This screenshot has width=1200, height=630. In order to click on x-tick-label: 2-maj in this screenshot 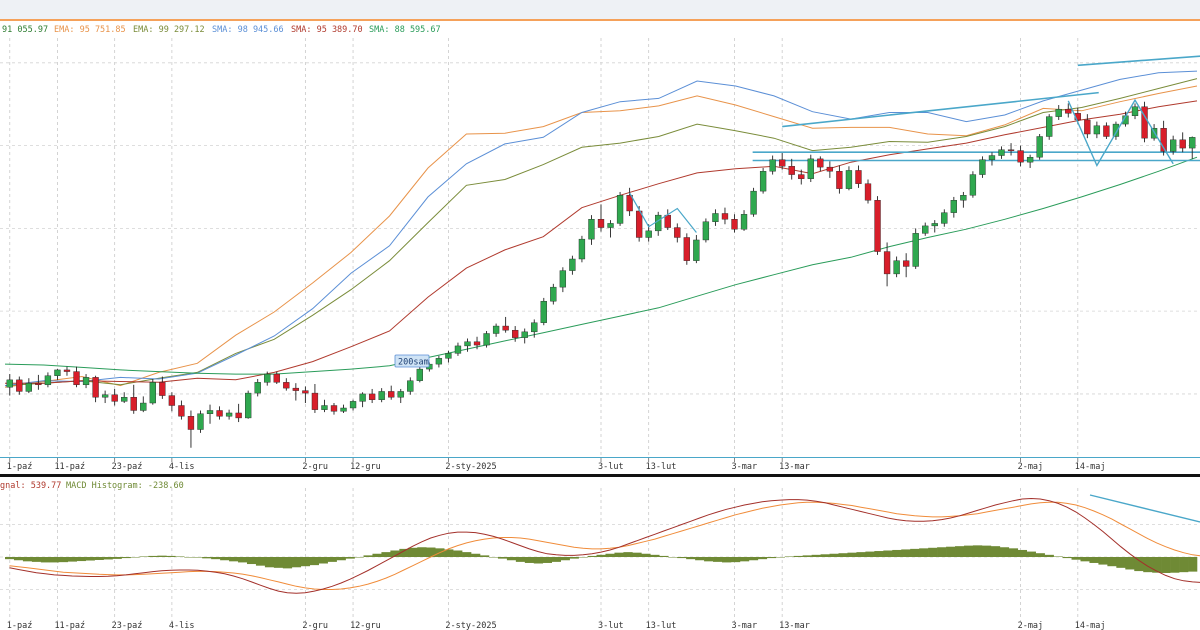, I will do `click(1031, 467)`.